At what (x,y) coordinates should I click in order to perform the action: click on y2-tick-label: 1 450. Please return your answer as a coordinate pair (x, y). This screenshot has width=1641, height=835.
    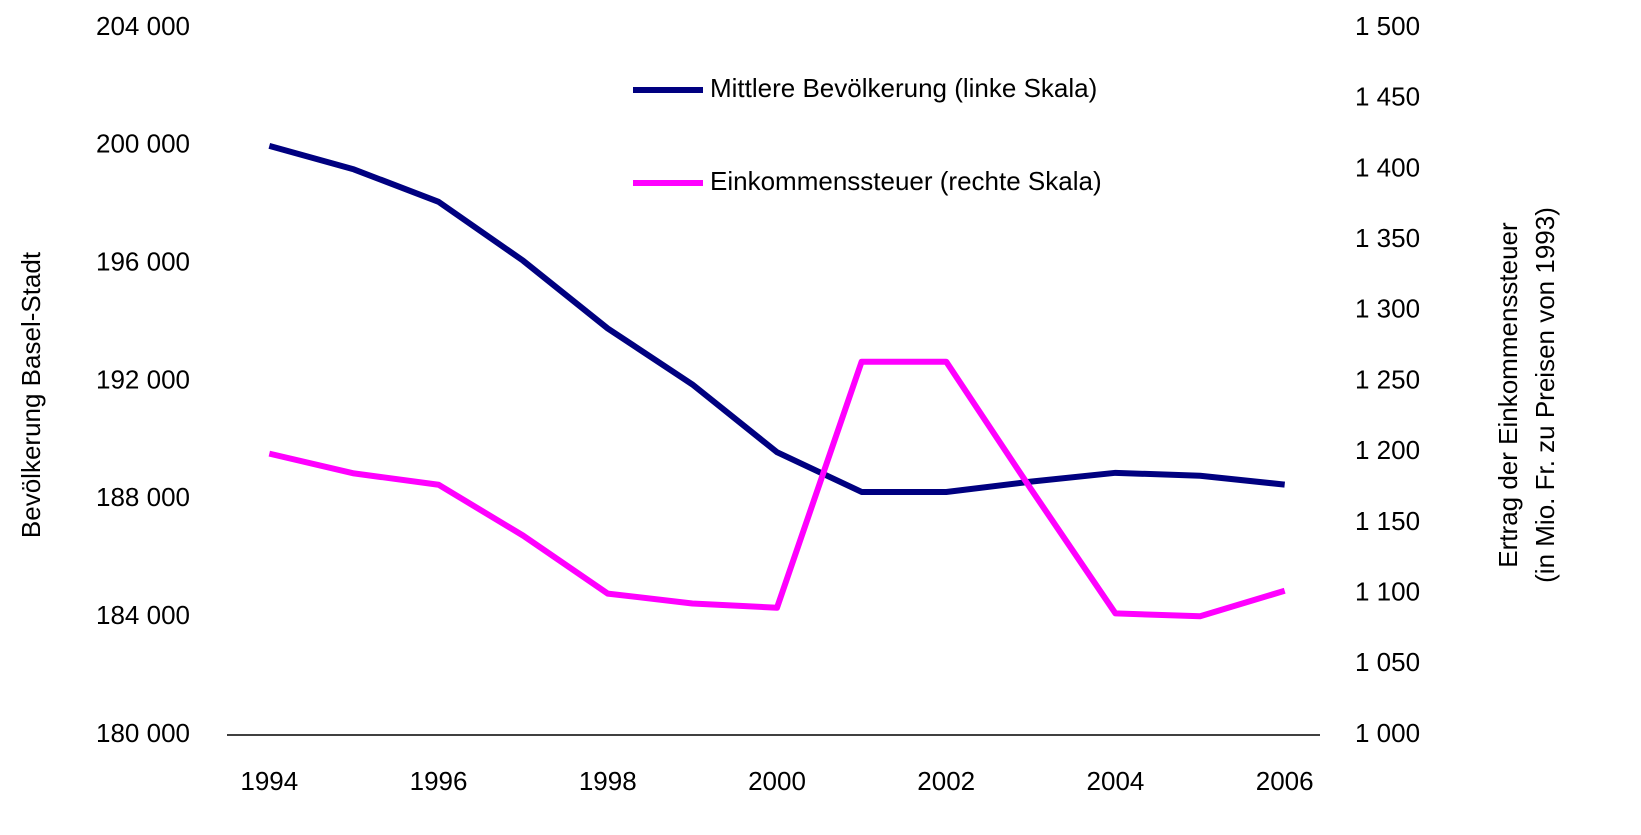
    Looking at the image, I should click on (1387, 97).